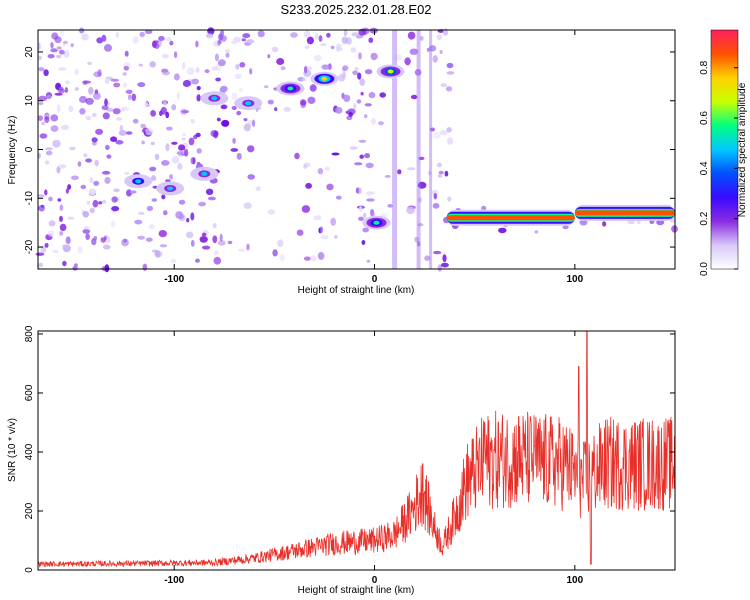  What do you see at coordinates (375, 279) in the screenshot?
I see `heatmap-x-tick-label: 0` at bounding box center [375, 279].